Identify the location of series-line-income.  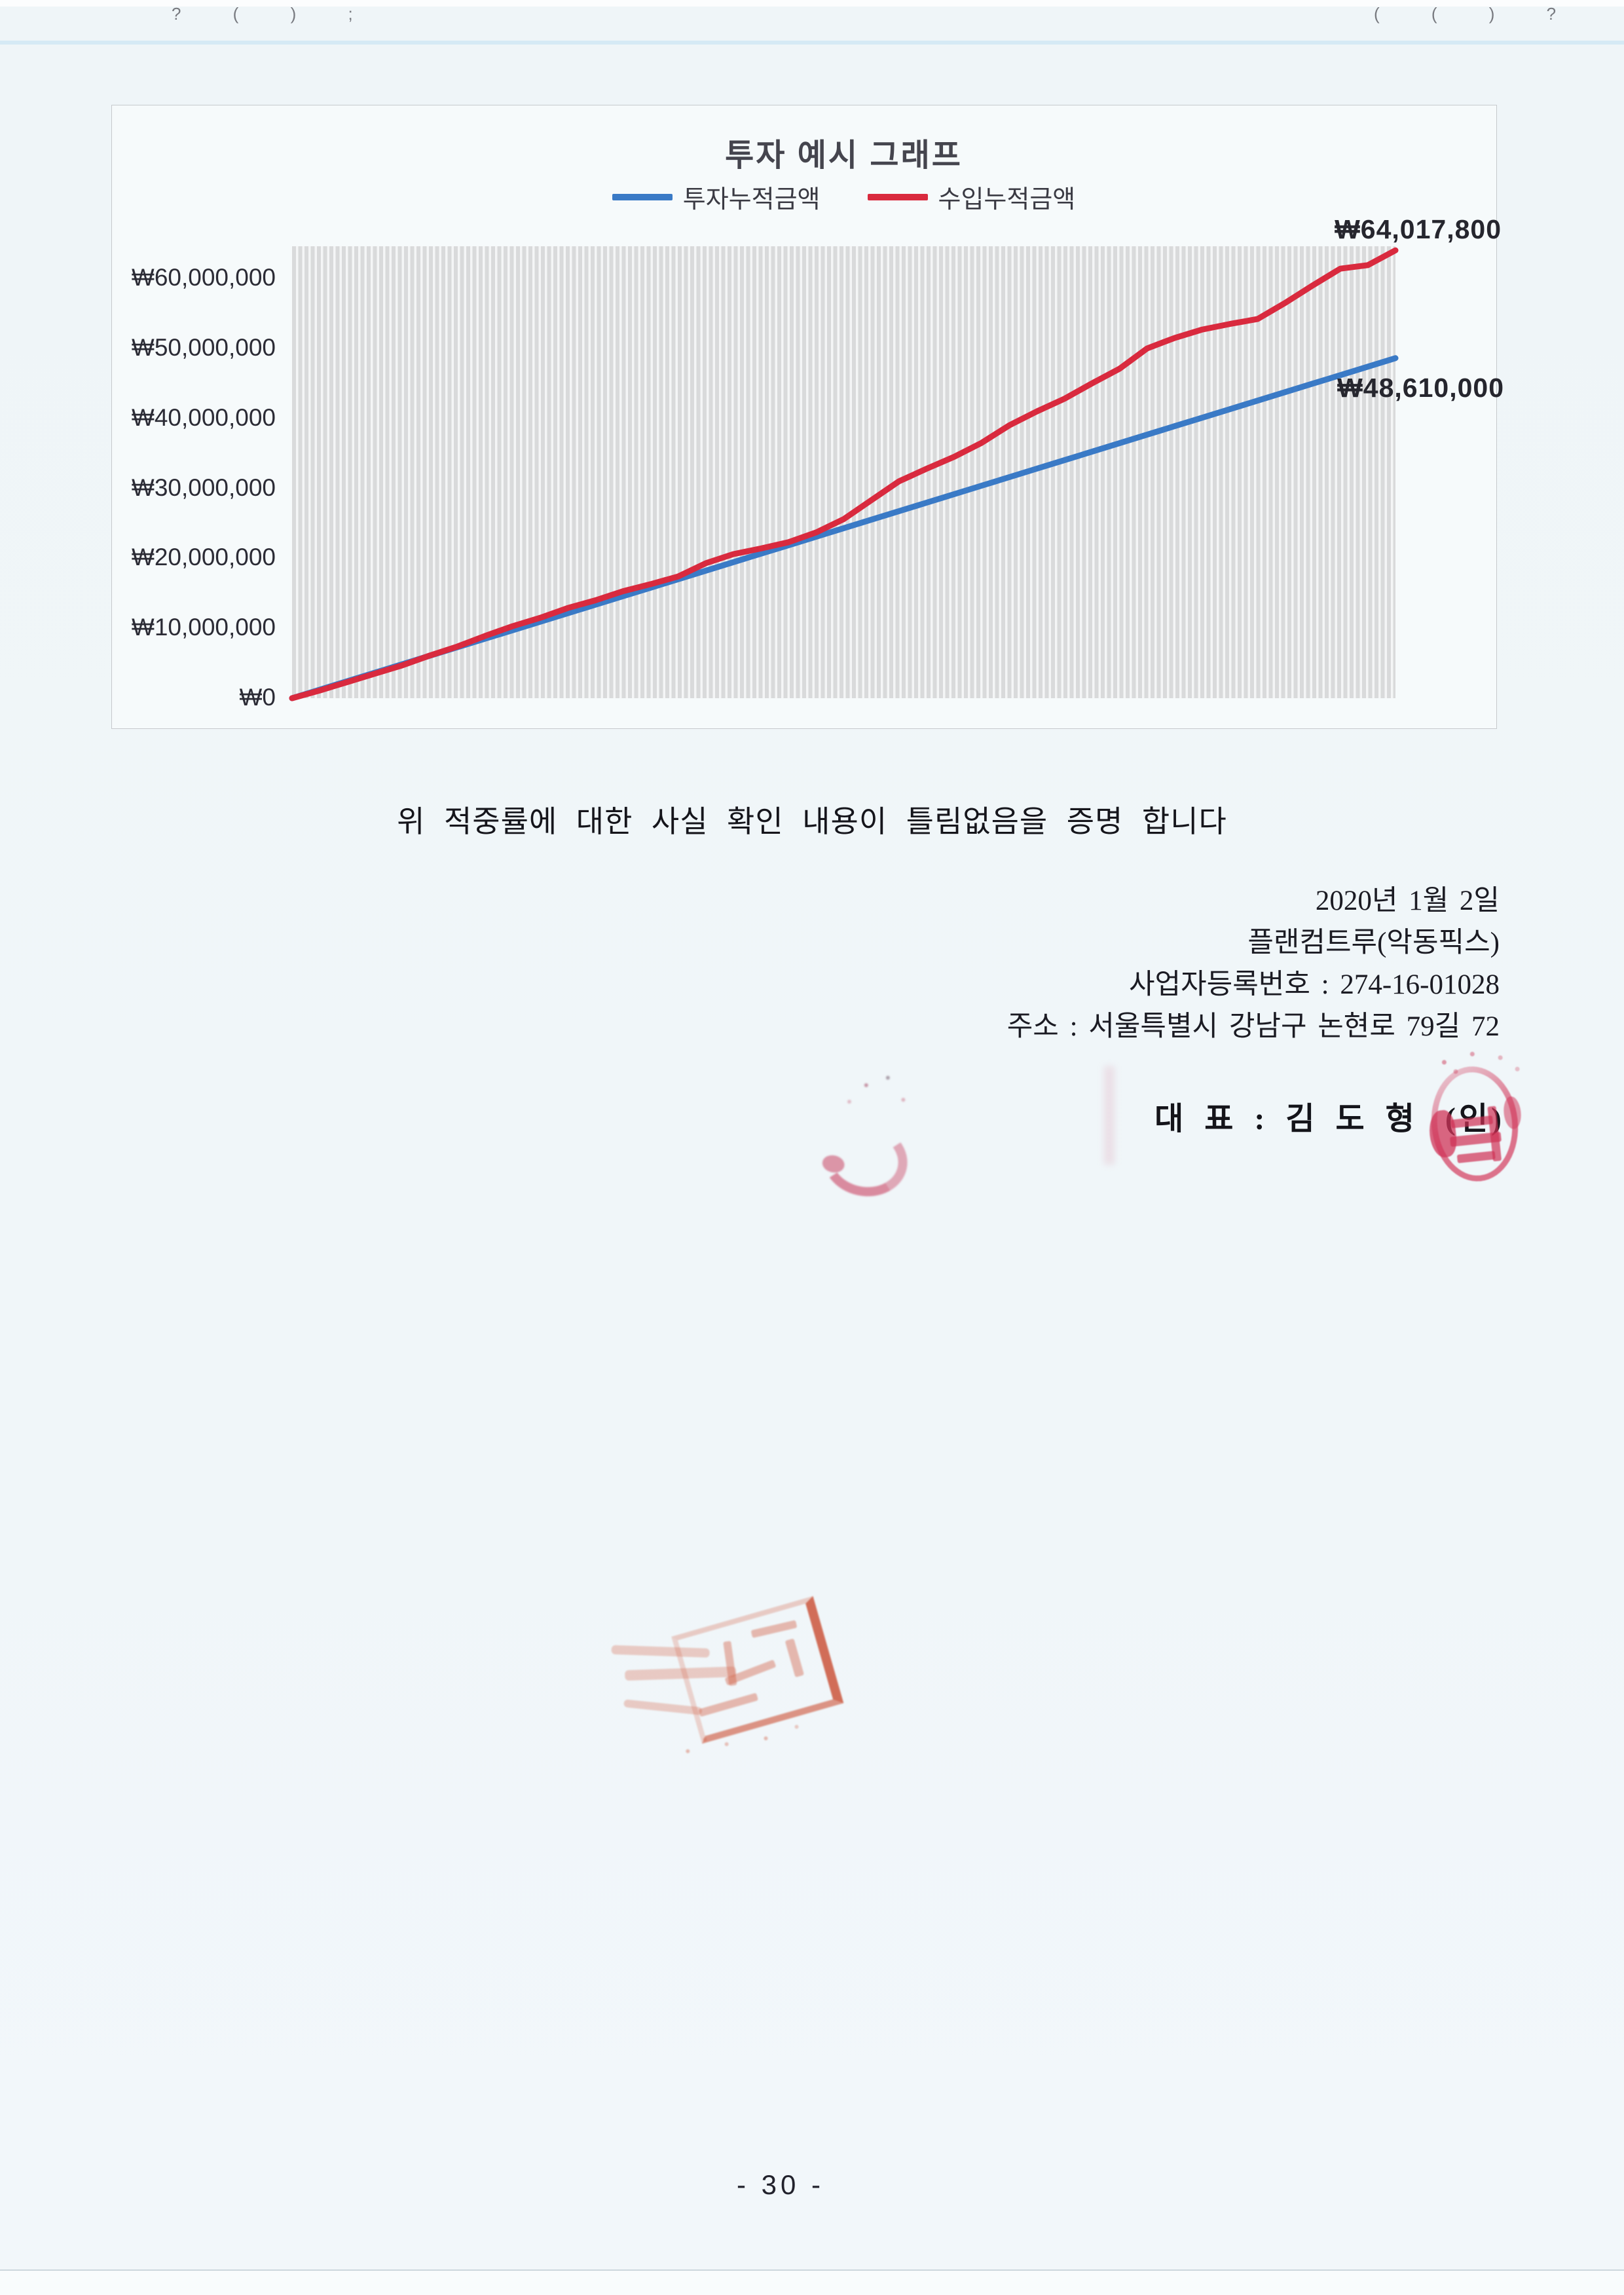
(844, 474).